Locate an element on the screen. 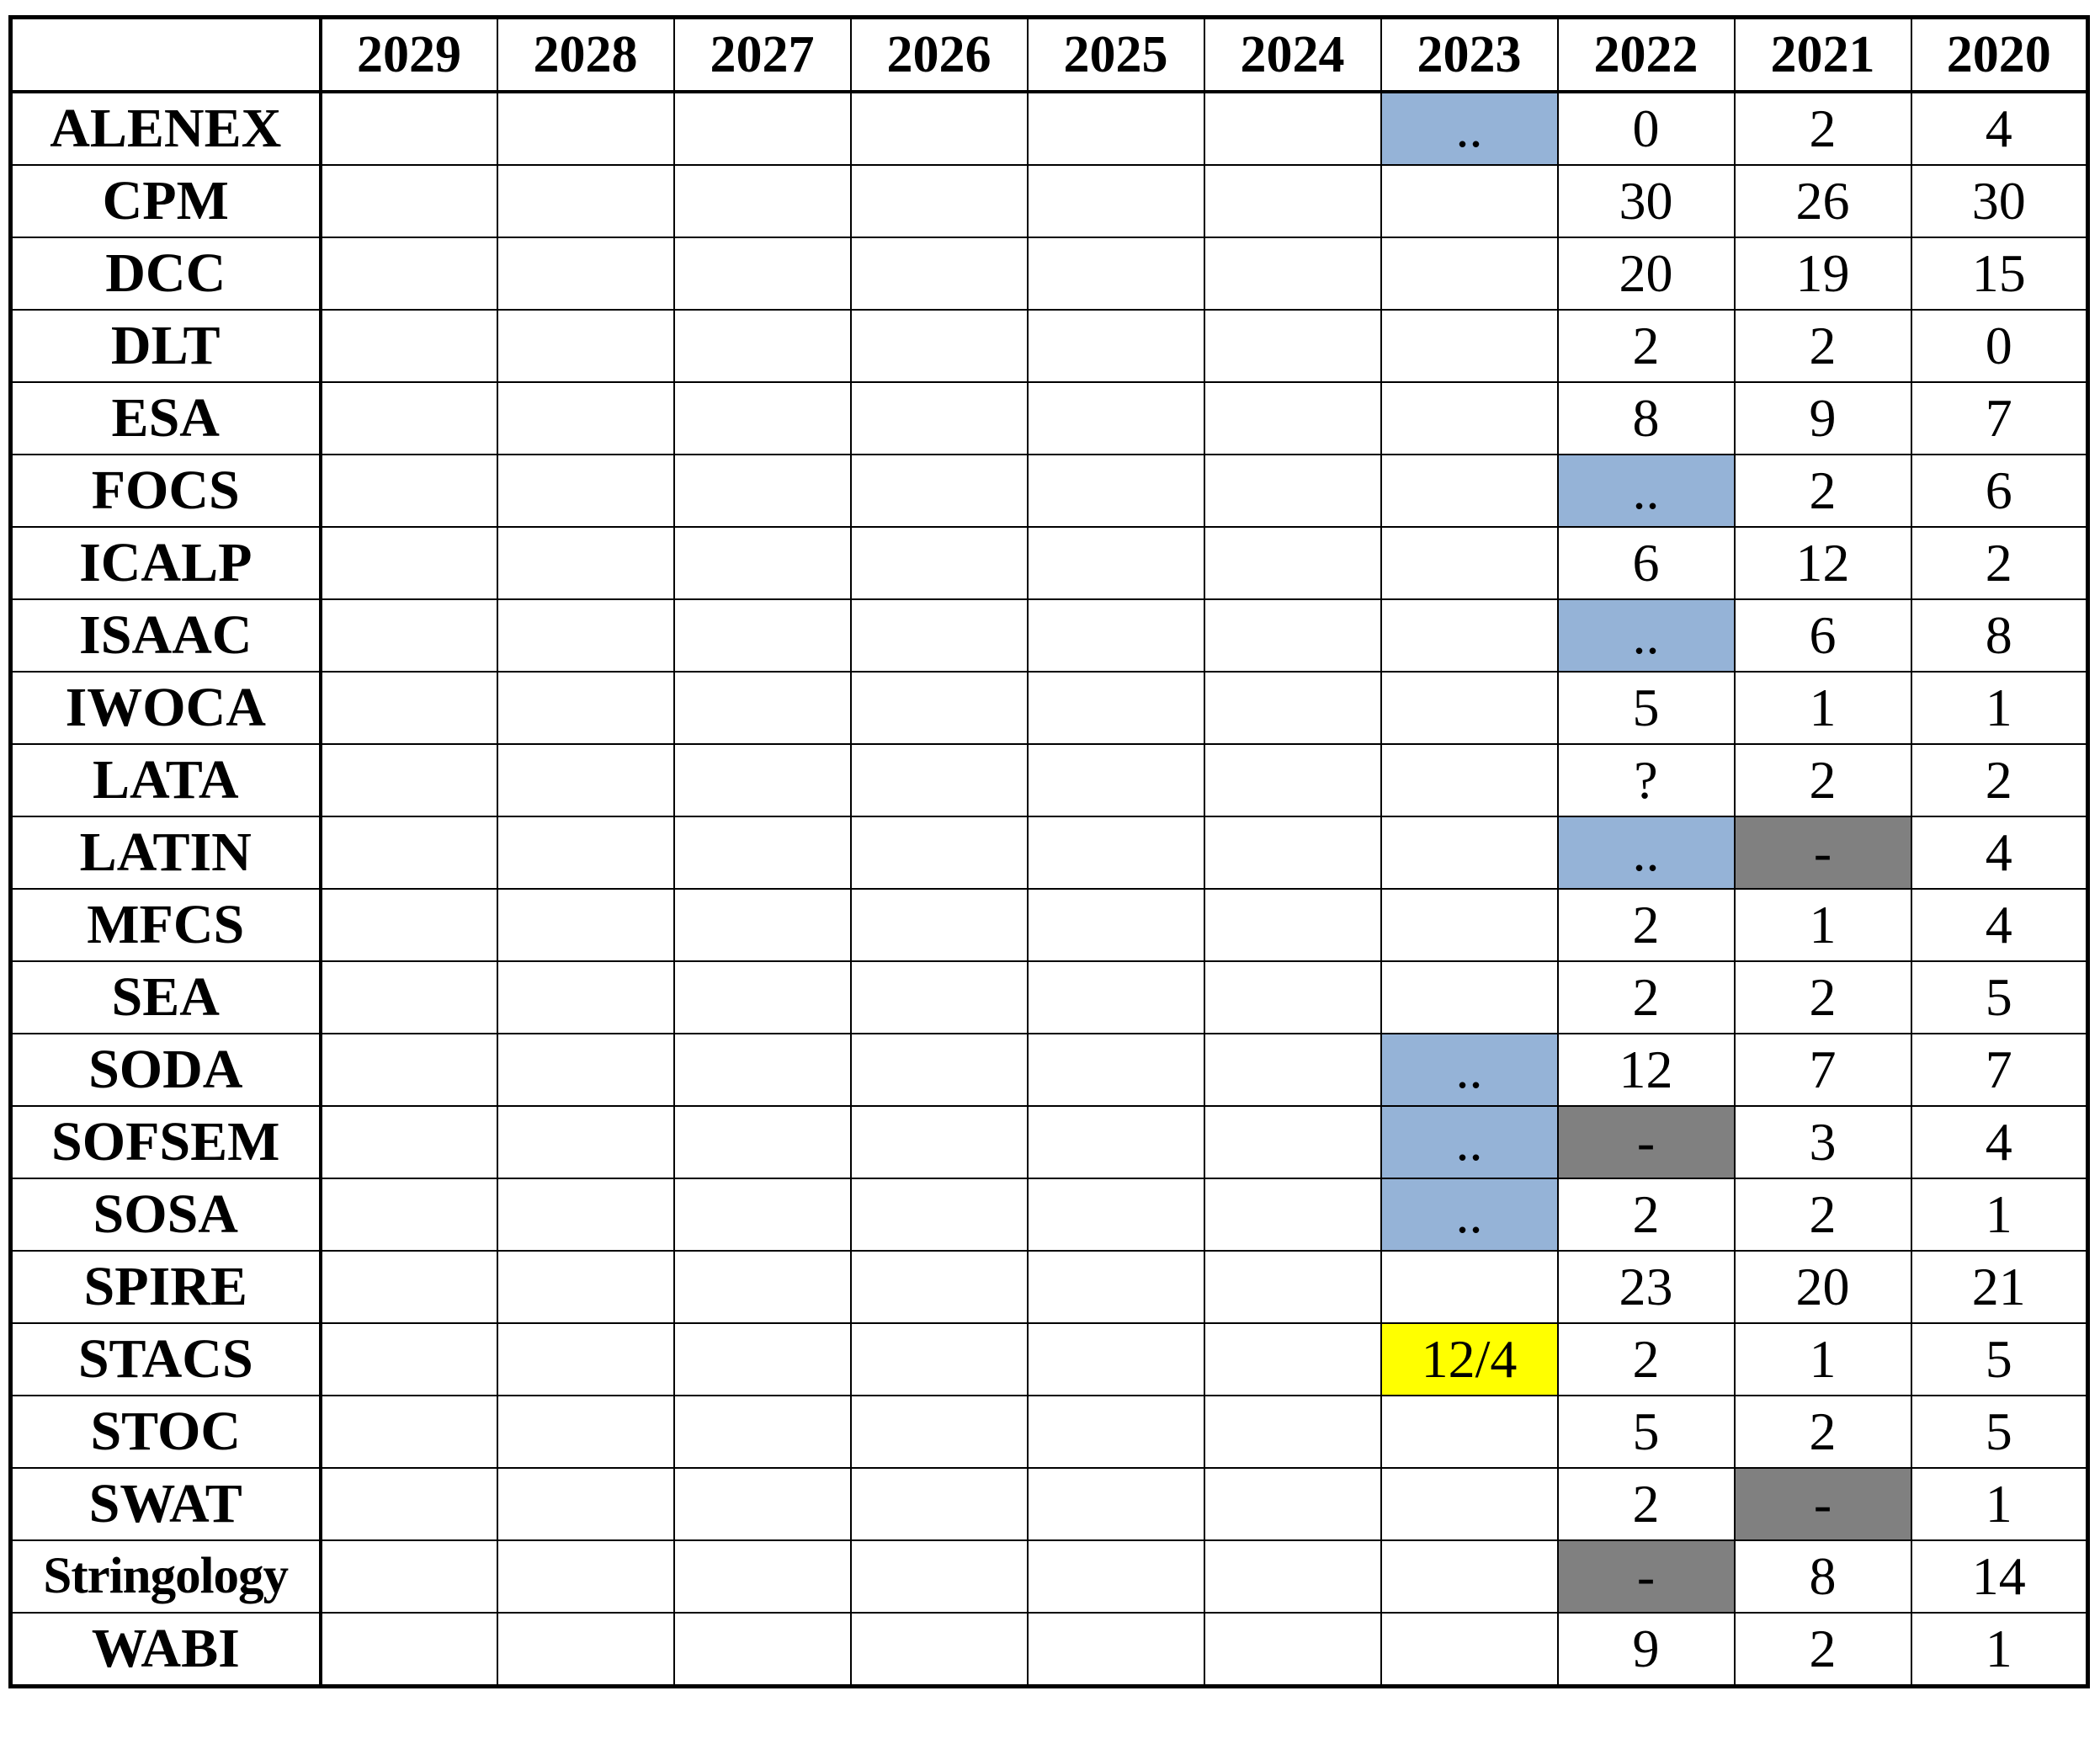 This screenshot has height=1760, width=2100. table-header: 2029 2028 2027 2026 2025 2024 2023 2022 2021 2020 is located at coordinates (1049, 54).